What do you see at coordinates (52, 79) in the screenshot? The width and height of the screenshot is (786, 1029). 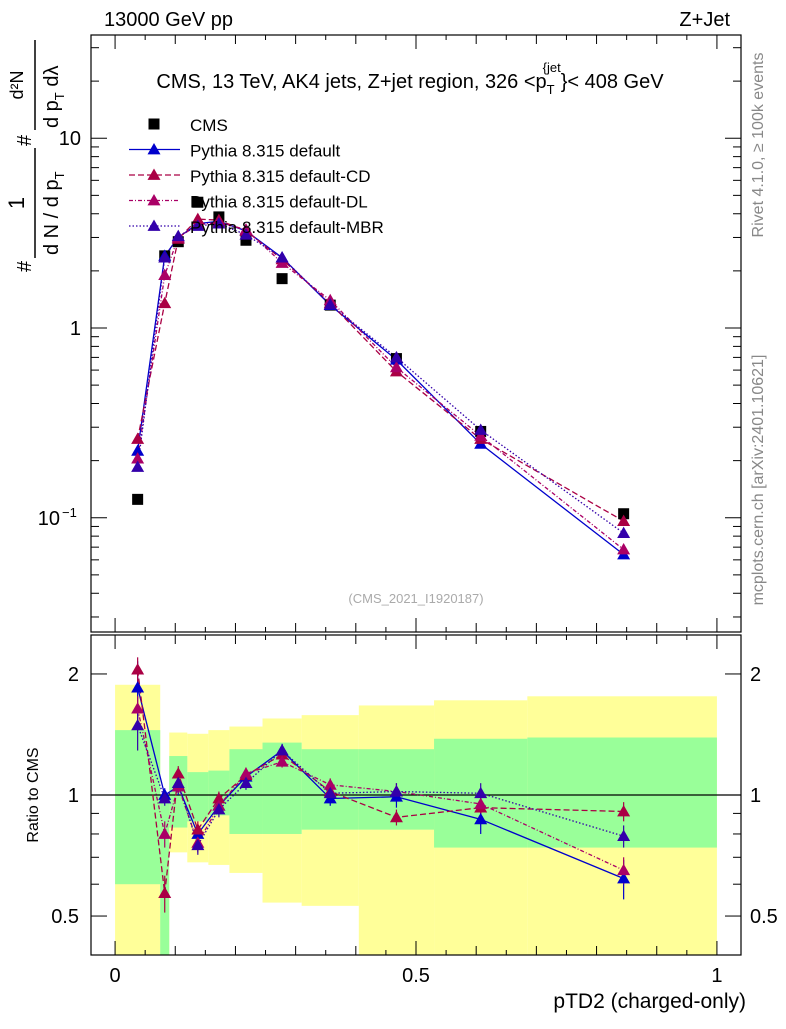 I see `ylabel-frac2-den-end: dλ` at bounding box center [52, 79].